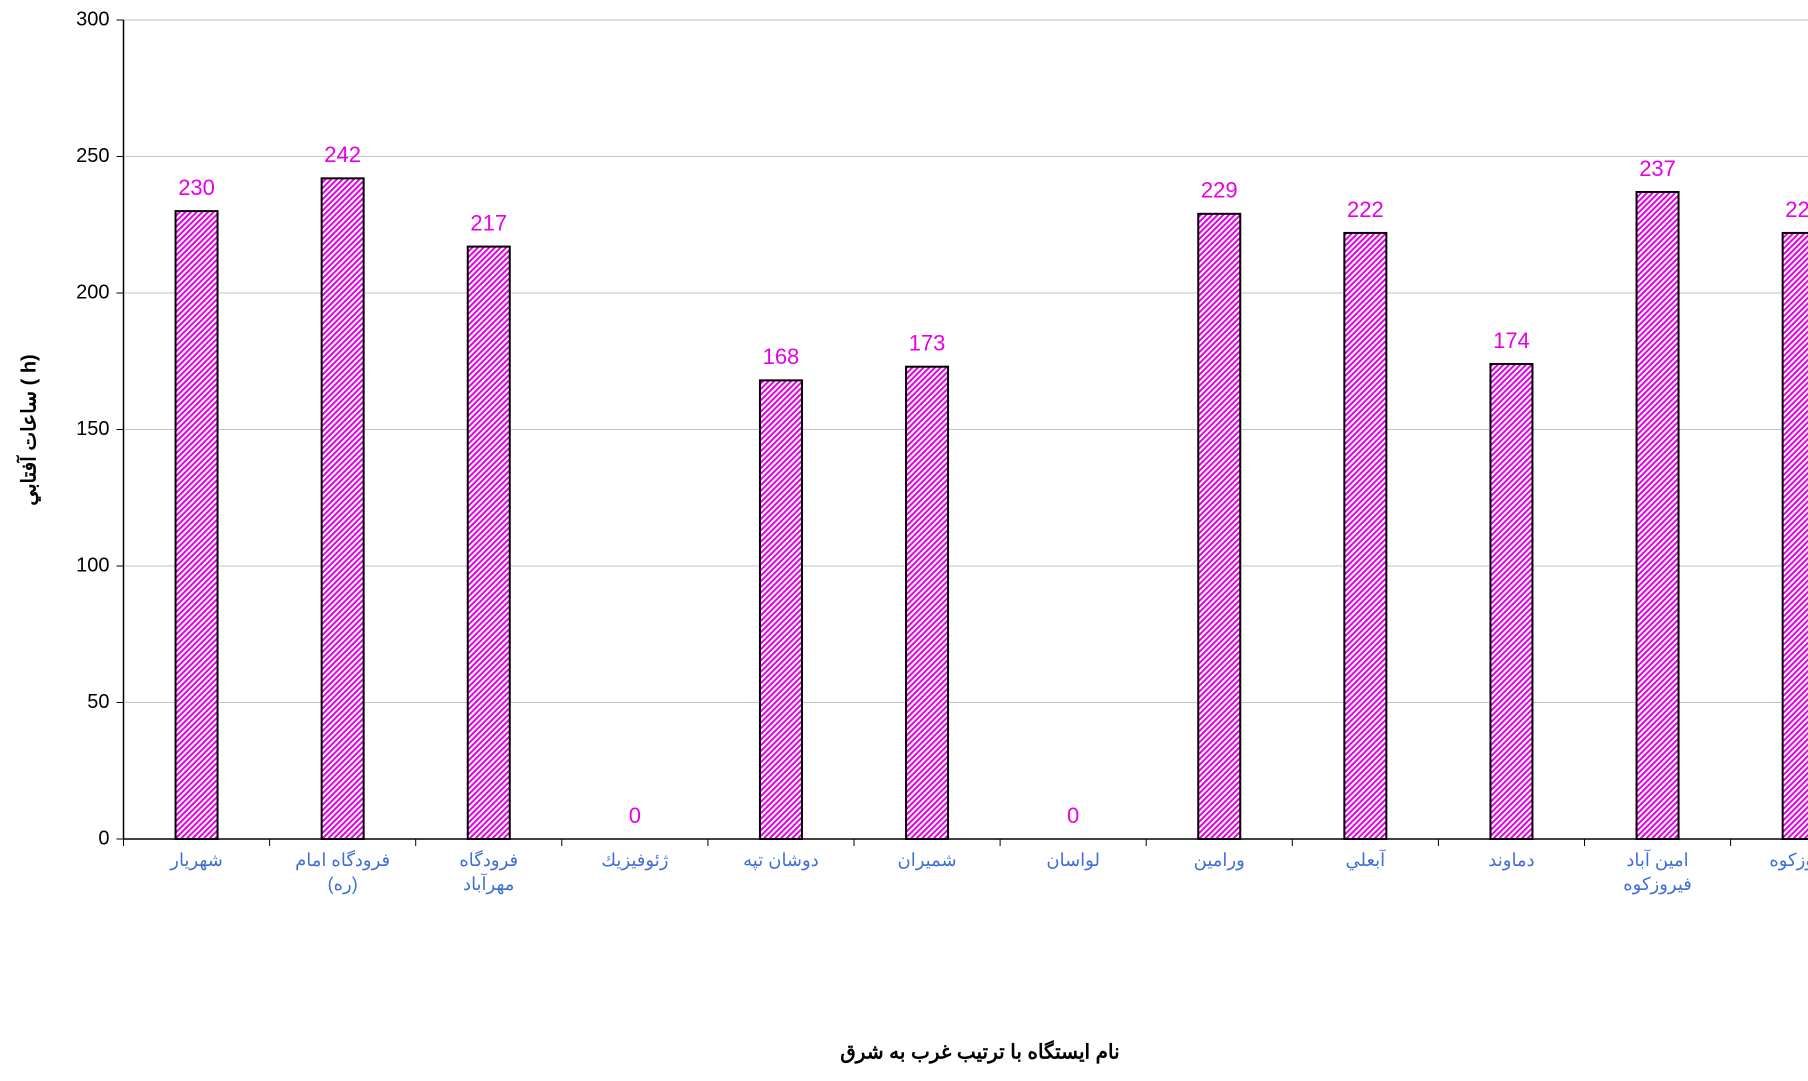  Describe the element at coordinates (1511, 860) in the screenshot. I see `x-tick-label: دماوند` at that location.